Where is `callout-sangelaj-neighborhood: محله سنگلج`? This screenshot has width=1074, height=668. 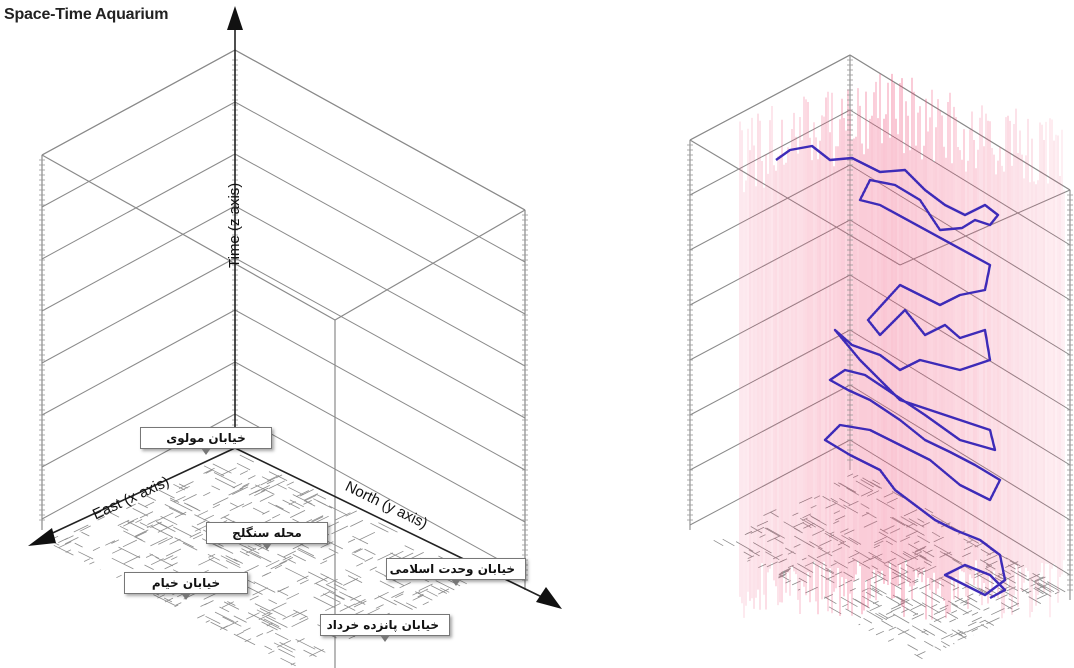 callout-sangelaj-neighborhood: محله سنگلج is located at coordinates (267, 536).